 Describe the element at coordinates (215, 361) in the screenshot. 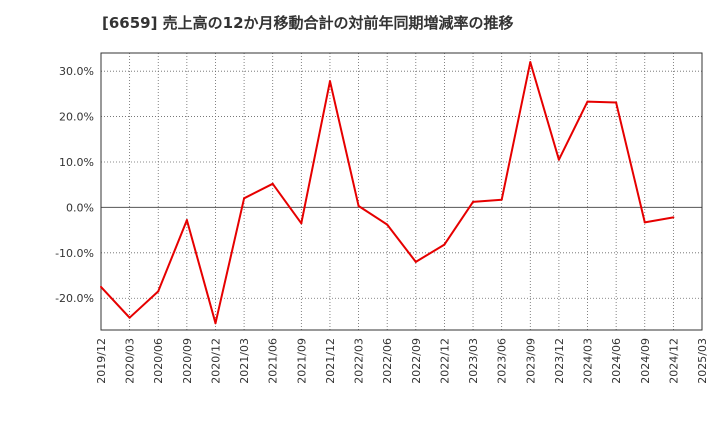

I see `x-tick-label: 2020/12` at that location.